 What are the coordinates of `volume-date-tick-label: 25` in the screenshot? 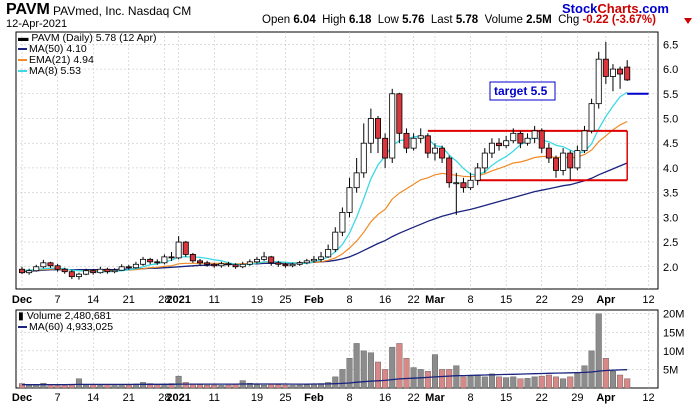 It's located at (285, 398).